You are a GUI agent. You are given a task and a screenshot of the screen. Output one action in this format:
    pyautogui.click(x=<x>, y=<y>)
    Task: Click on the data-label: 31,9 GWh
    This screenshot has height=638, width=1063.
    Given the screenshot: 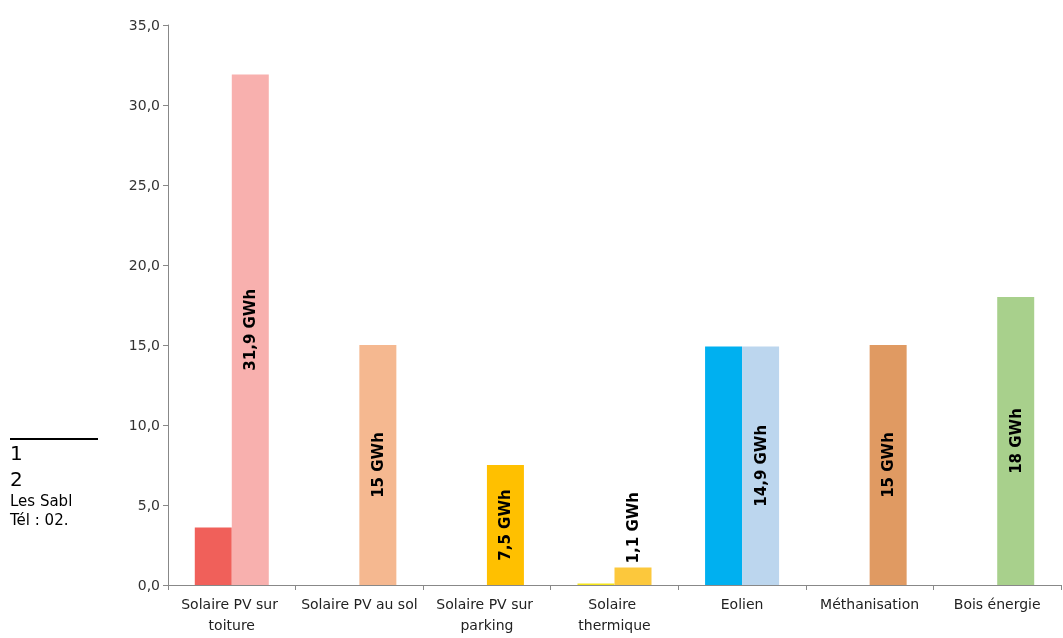 What is the action you would take?
    pyautogui.click(x=250, y=329)
    